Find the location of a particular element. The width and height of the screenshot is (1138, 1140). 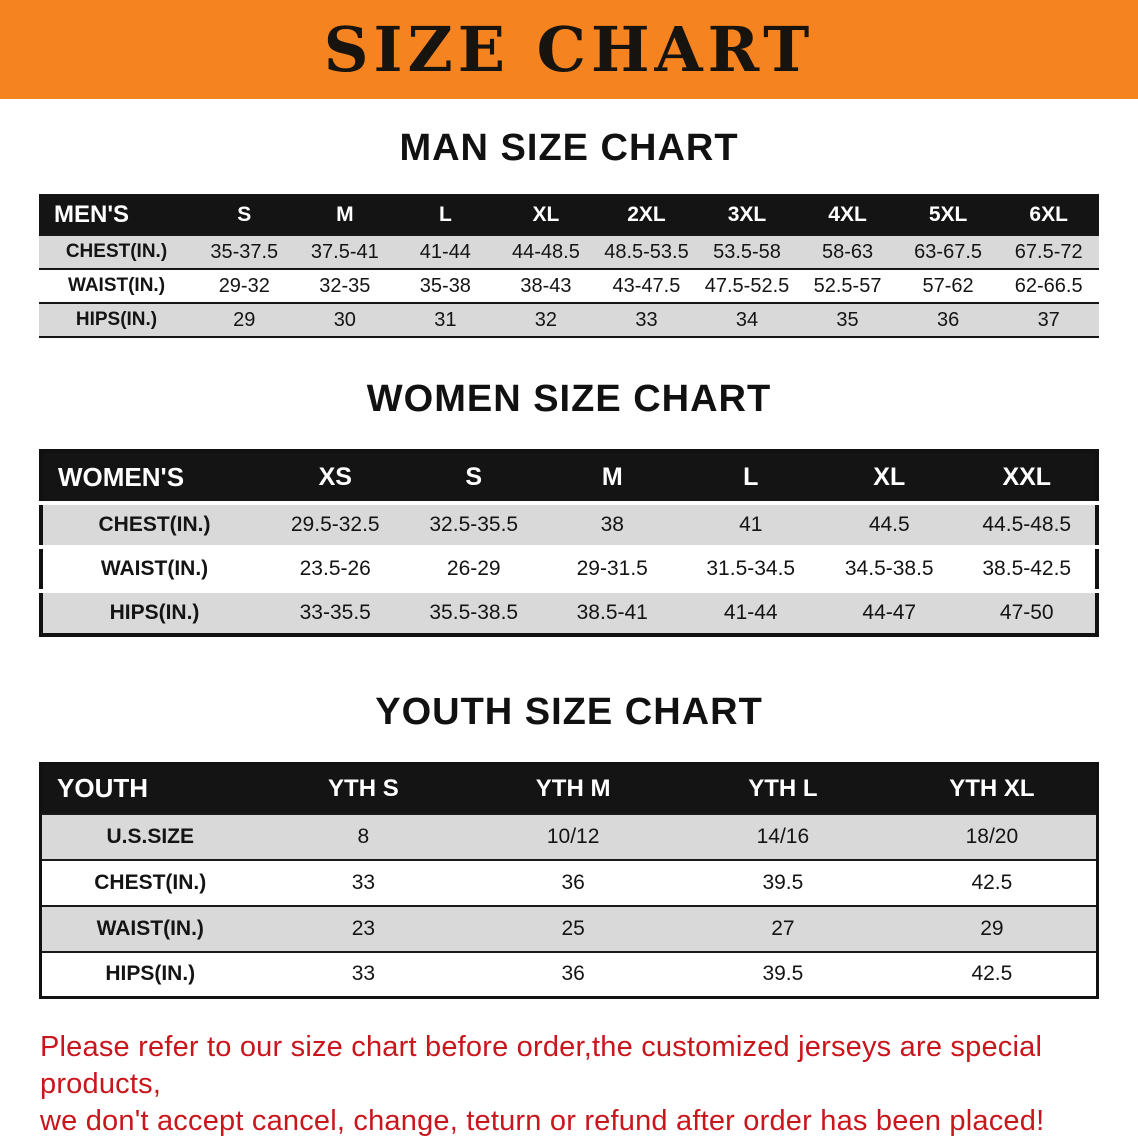

table-row: HIPS(IN.) 33 36 39.5 42.5 is located at coordinates (569, 974).